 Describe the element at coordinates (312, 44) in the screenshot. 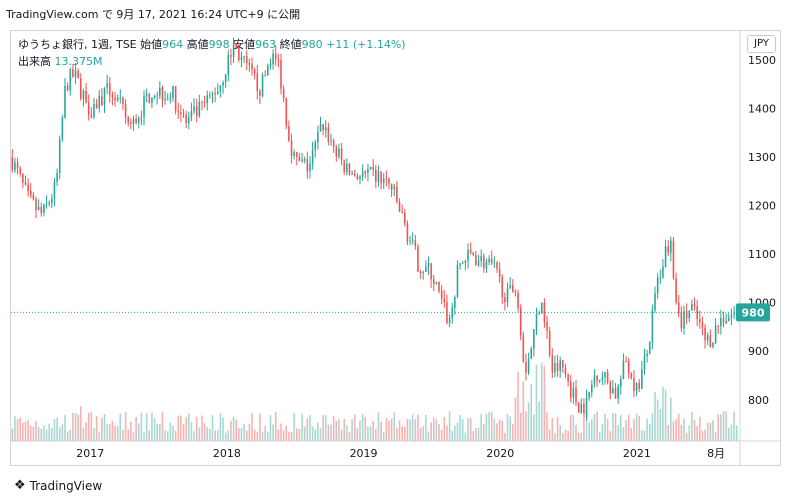

I see `close-value: 980` at that location.